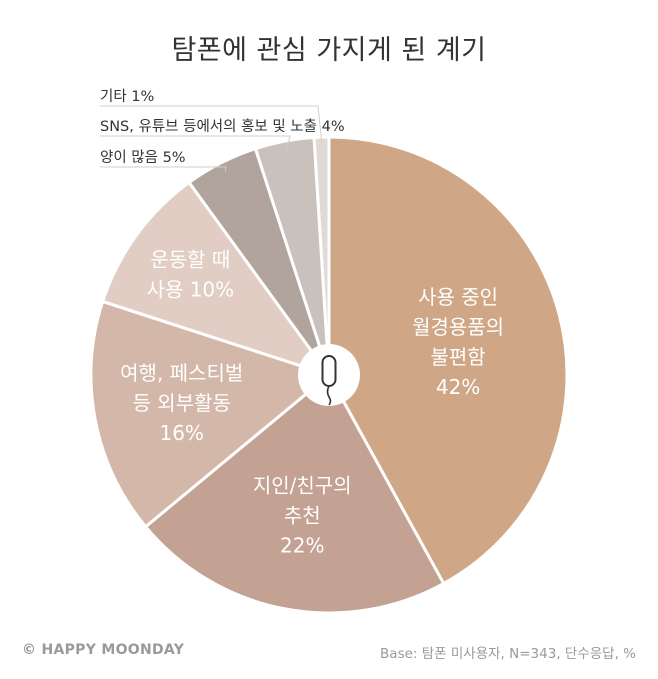 The width and height of the screenshot is (658, 679). Describe the element at coordinates (457, 357) in the screenshot. I see `slice-label-line: 불편함` at that location.